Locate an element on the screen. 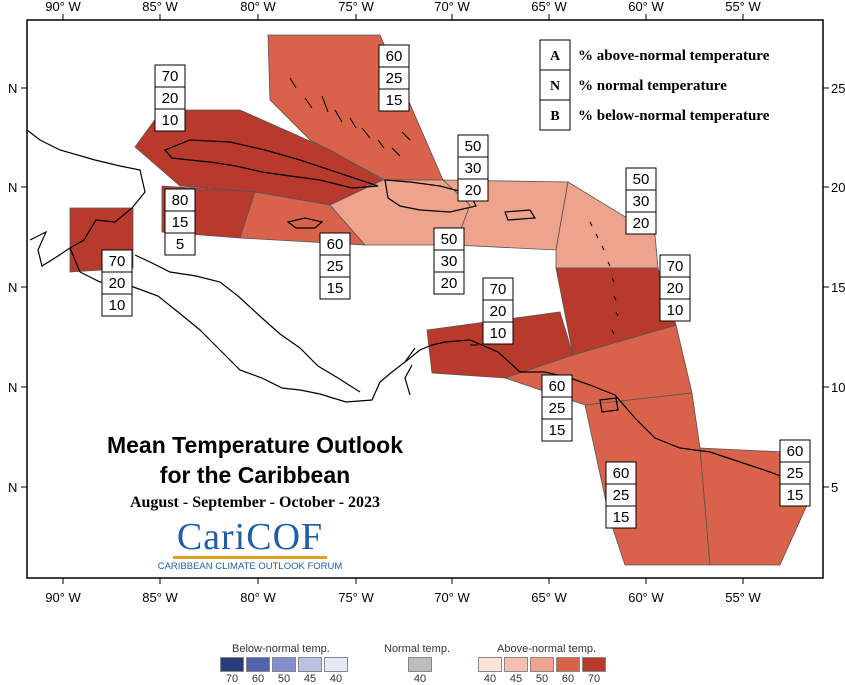 This screenshot has height=685, width=845. lat-label-right: 20 is located at coordinates (838, 187).